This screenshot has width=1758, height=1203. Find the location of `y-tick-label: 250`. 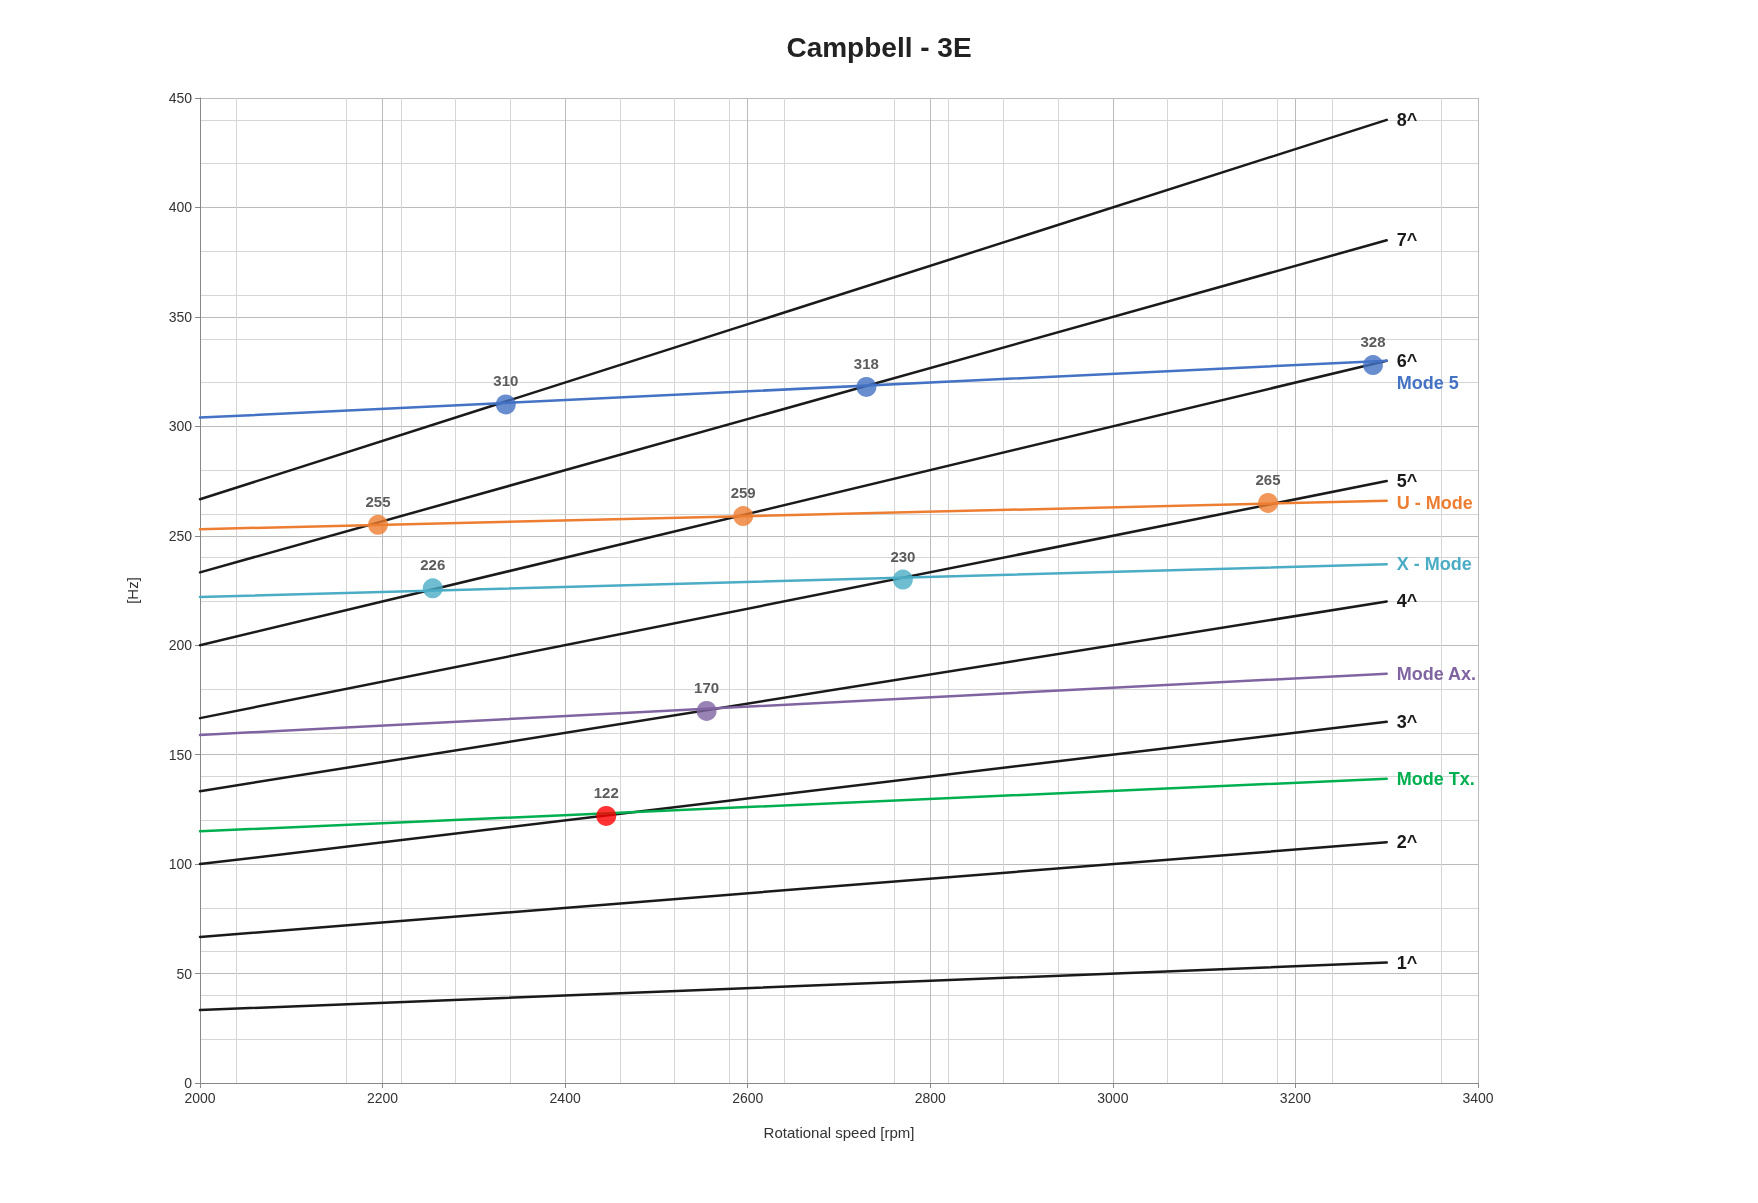

y-tick-label: 250 is located at coordinates (180, 535).